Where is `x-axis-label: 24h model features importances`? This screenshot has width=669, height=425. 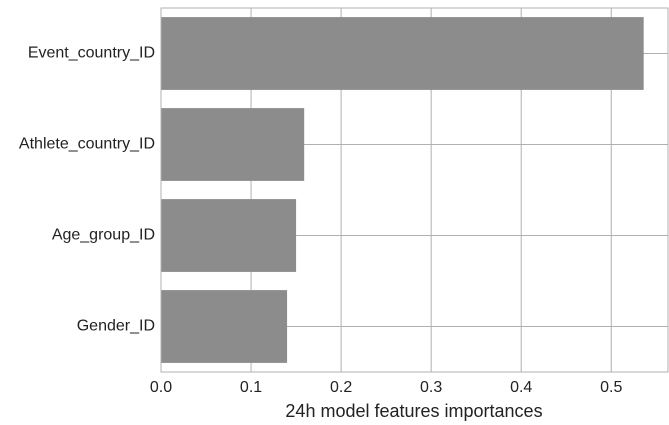
x-axis-label: 24h model features importances is located at coordinates (413, 411).